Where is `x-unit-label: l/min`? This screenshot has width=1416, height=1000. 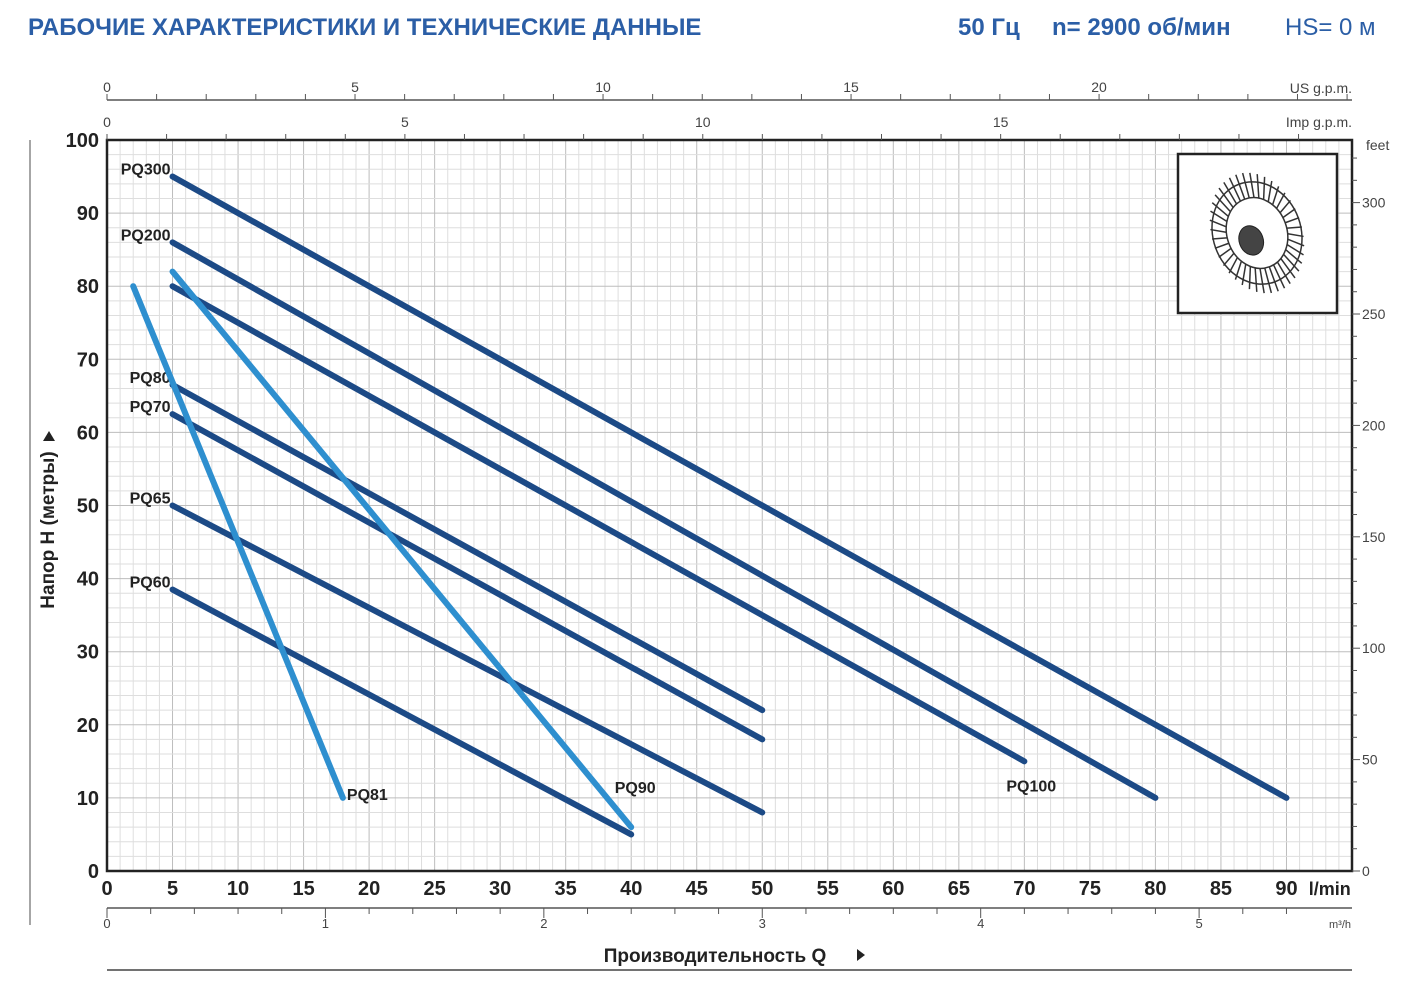 x-unit-label: l/min is located at coordinates (1330, 889).